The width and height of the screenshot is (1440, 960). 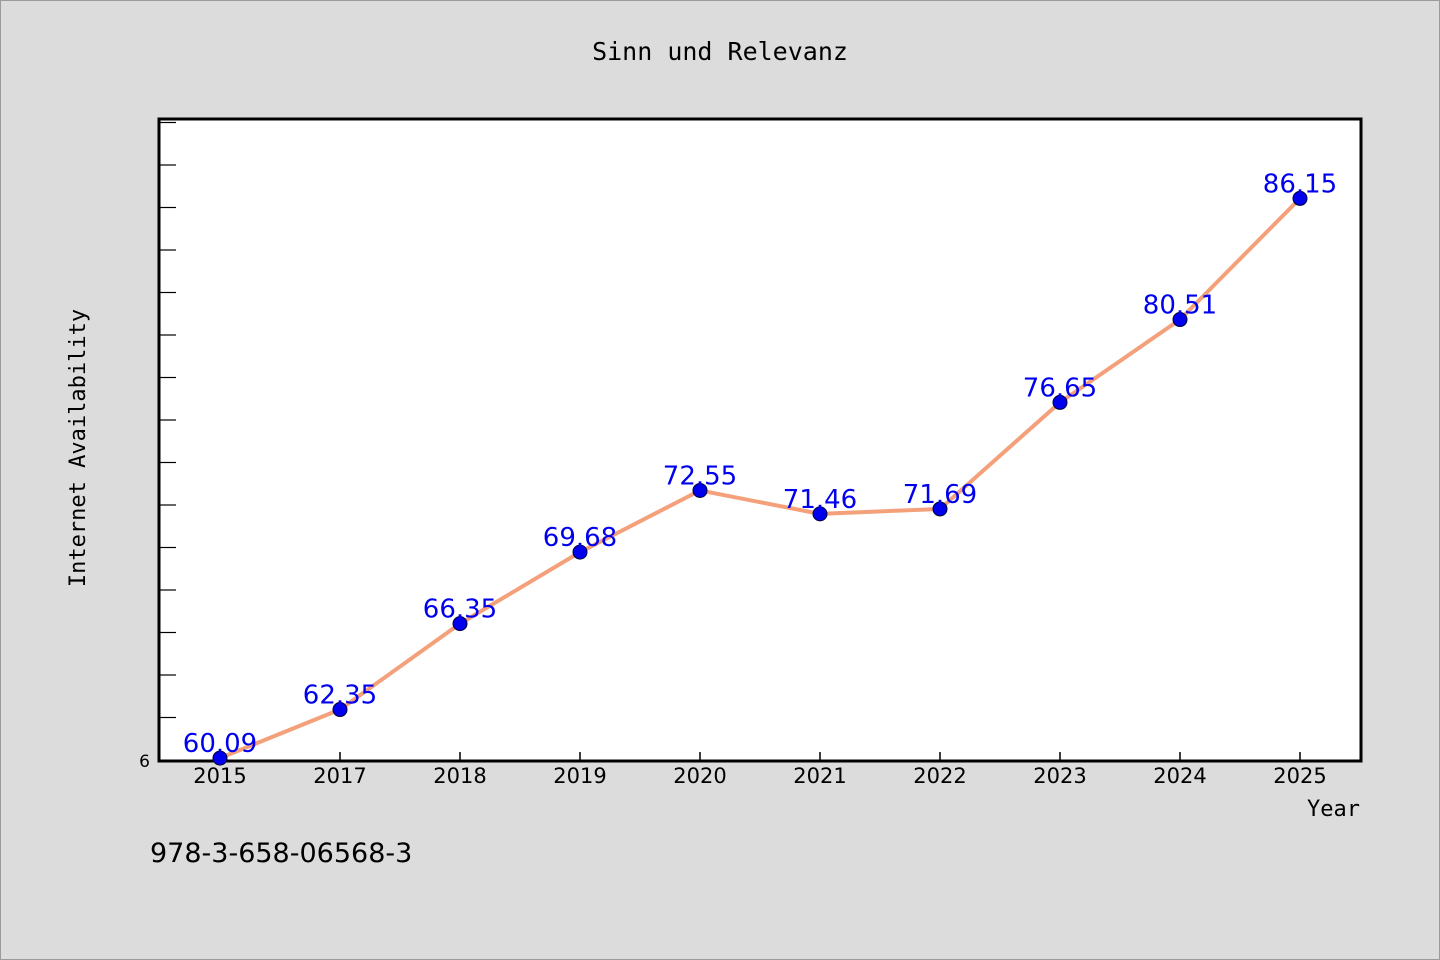 What do you see at coordinates (940, 495) in the screenshot?
I see `data-label: 71.69` at bounding box center [940, 495].